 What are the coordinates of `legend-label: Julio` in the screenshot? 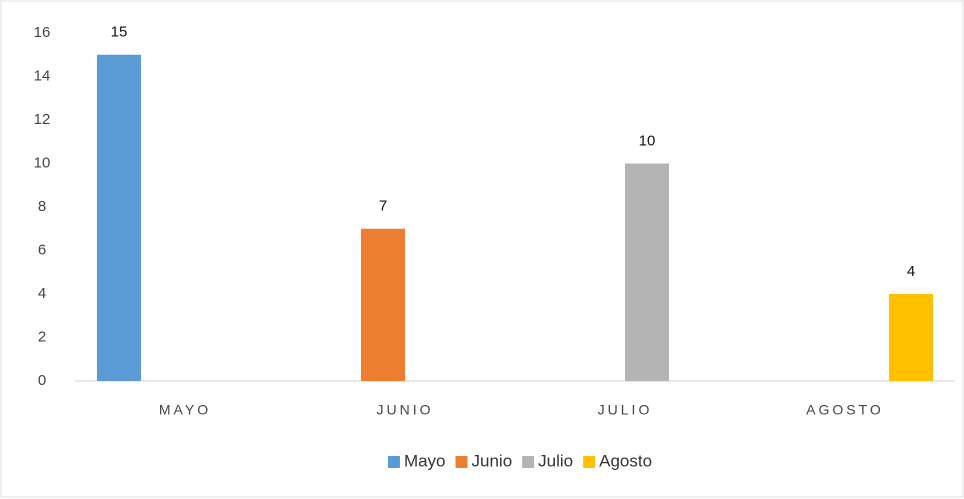 It's located at (555, 460).